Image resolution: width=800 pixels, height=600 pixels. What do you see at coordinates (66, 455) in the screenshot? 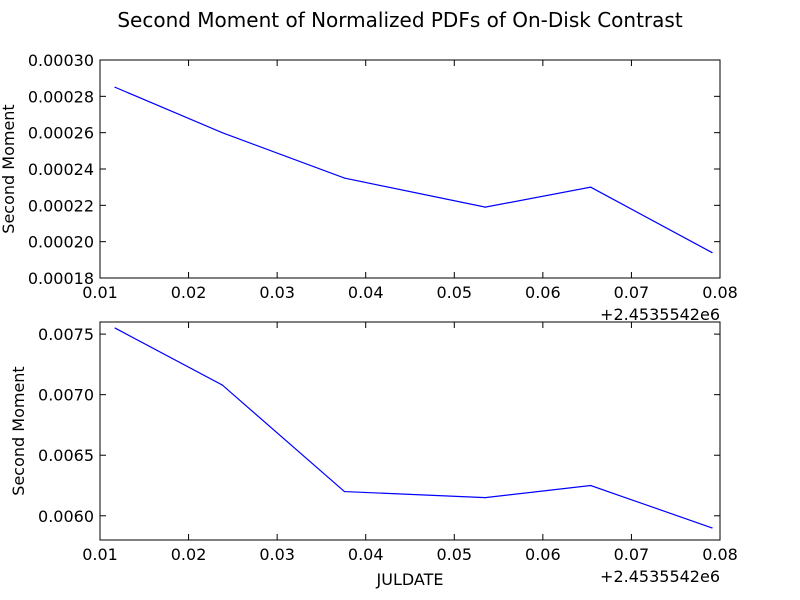
I see `y-tick-label: 0.0065` at bounding box center [66, 455].